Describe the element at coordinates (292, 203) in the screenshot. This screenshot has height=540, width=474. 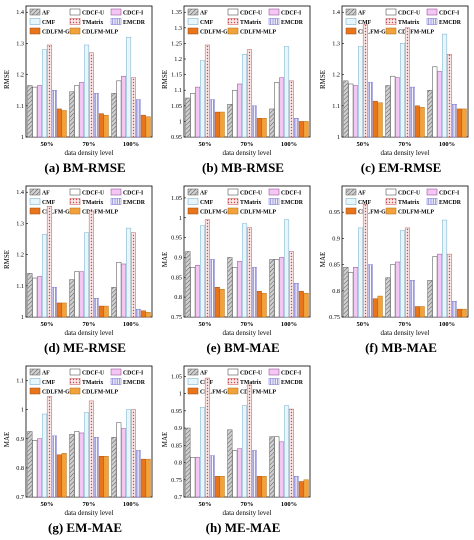
I see `legend-label: EMCDR` at that location.